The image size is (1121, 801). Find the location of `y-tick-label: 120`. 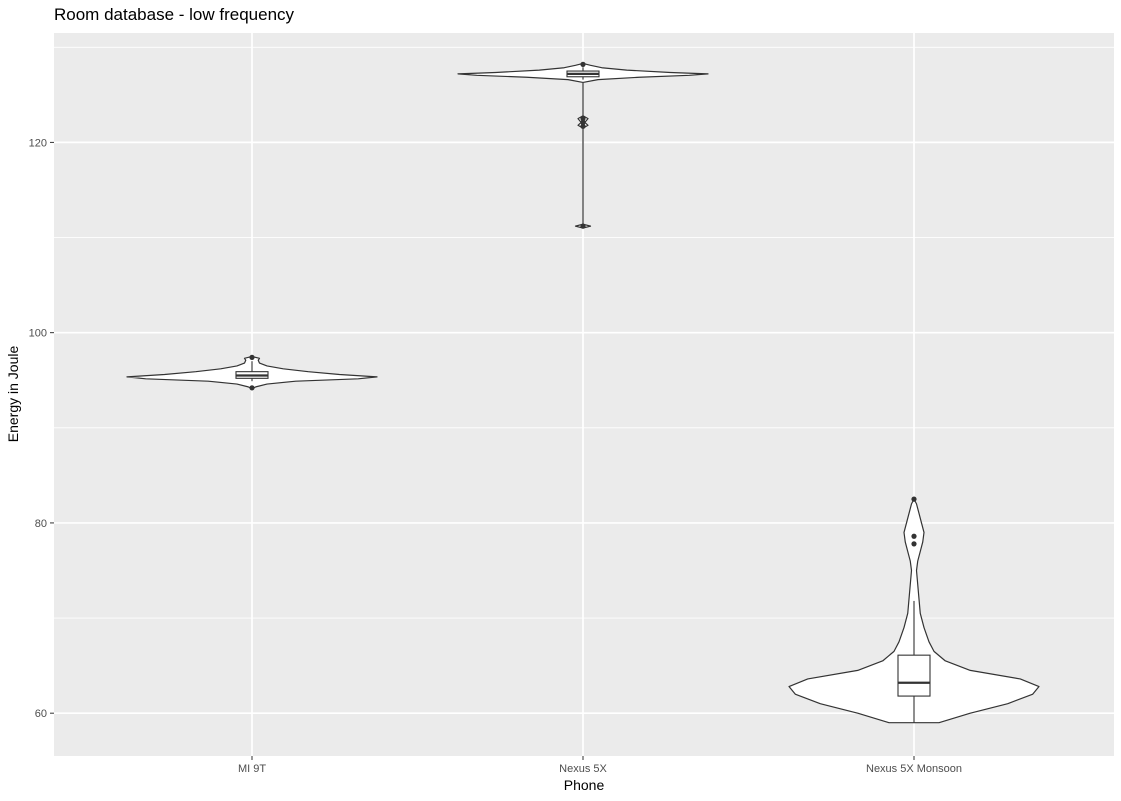

y-tick-label: 120 is located at coordinates (38, 143).